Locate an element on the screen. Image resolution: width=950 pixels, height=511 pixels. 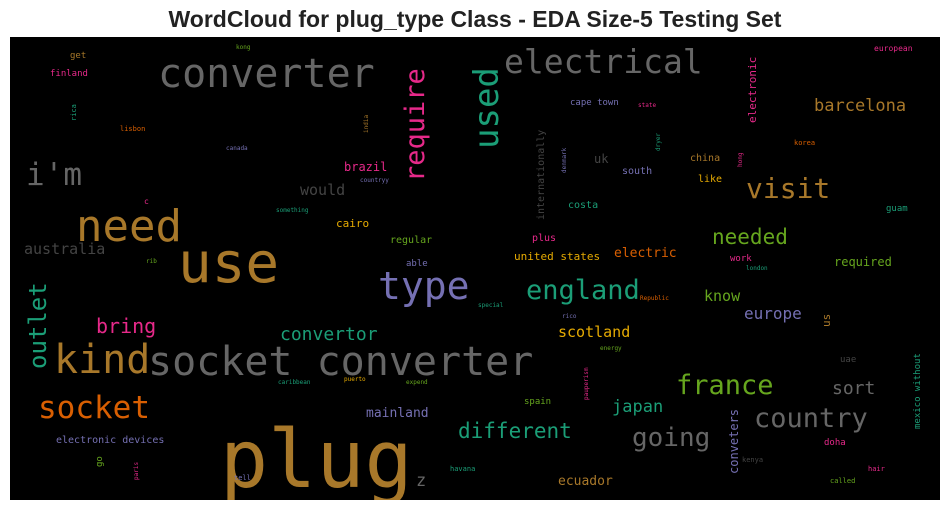
word-india: india is located at coordinates (366, 124).